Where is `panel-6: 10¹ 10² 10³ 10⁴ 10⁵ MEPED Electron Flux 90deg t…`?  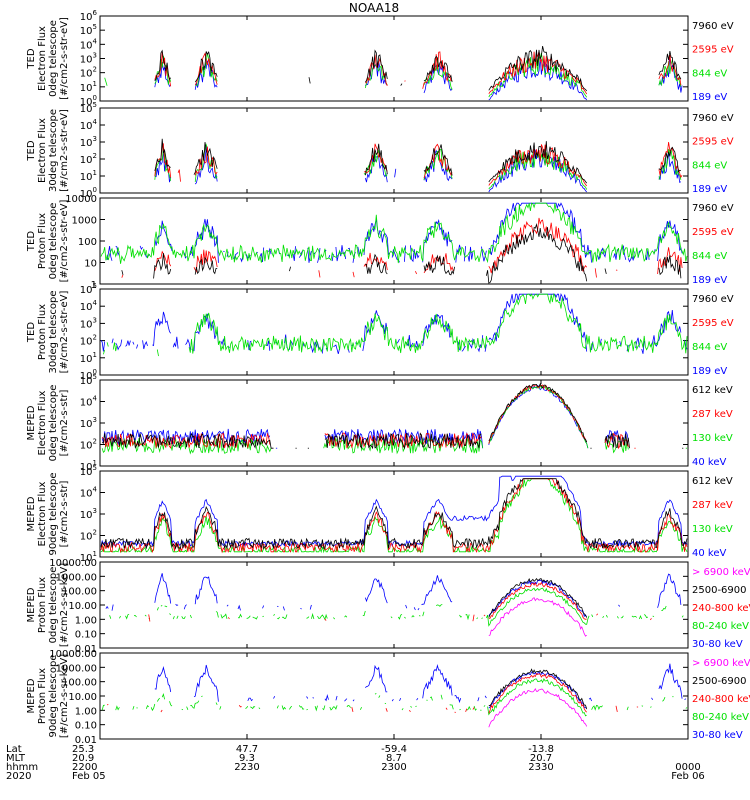
panel-6: 10¹ 10² 10³ 10⁴ 10⁵ MEPED Electron Flux 90deg t… is located at coordinates (379, 514).